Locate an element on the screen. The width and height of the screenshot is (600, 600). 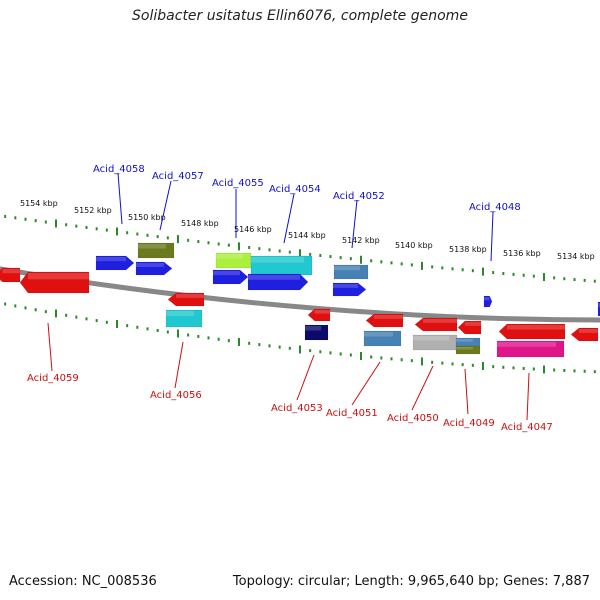
kbp-label: 5148 kbp is located at coordinates (200, 223).